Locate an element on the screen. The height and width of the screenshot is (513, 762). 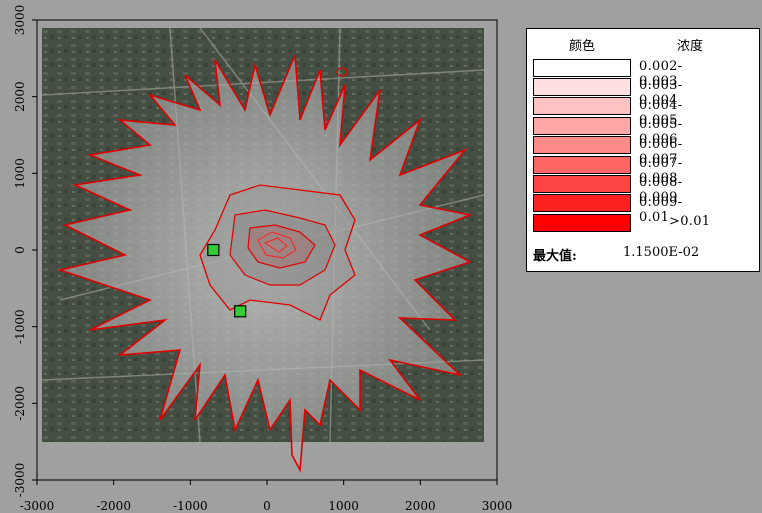
y-tick-label: -2000 is located at coordinates (20, 403).